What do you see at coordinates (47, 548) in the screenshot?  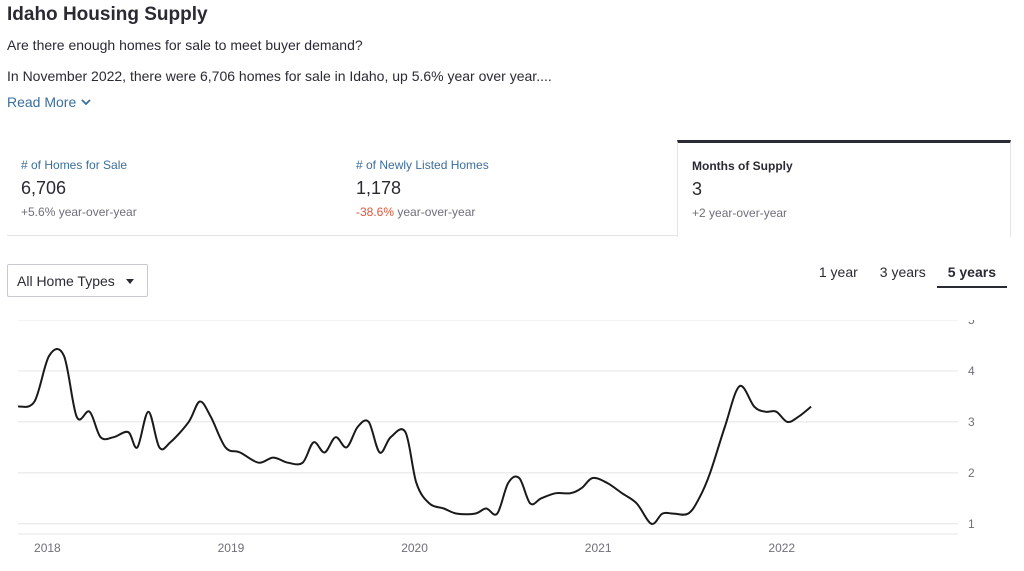 I see `x-tick-label: 2018` at bounding box center [47, 548].